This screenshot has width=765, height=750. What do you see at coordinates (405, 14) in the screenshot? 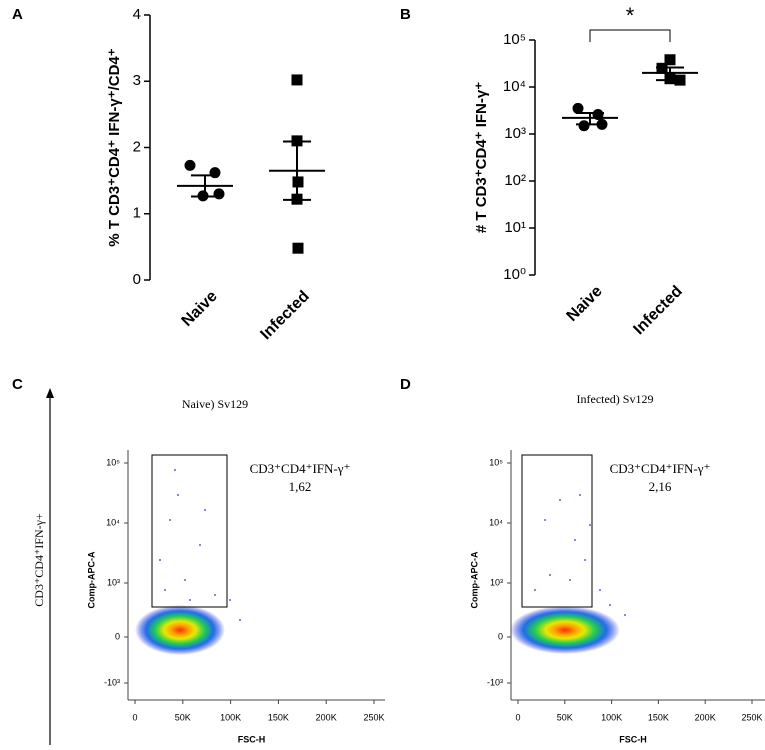
I see `panel-letter: B` at bounding box center [405, 14].